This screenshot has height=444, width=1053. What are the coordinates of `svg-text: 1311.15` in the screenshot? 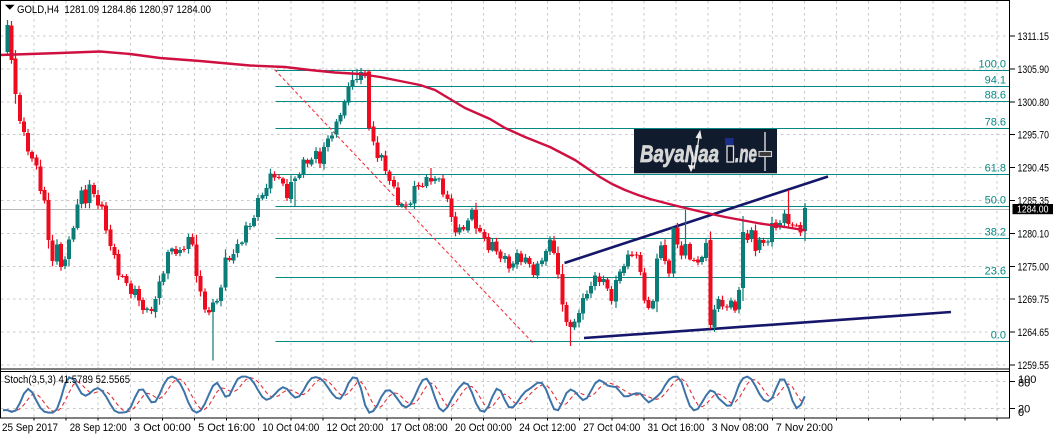 It's located at (1034, 37).